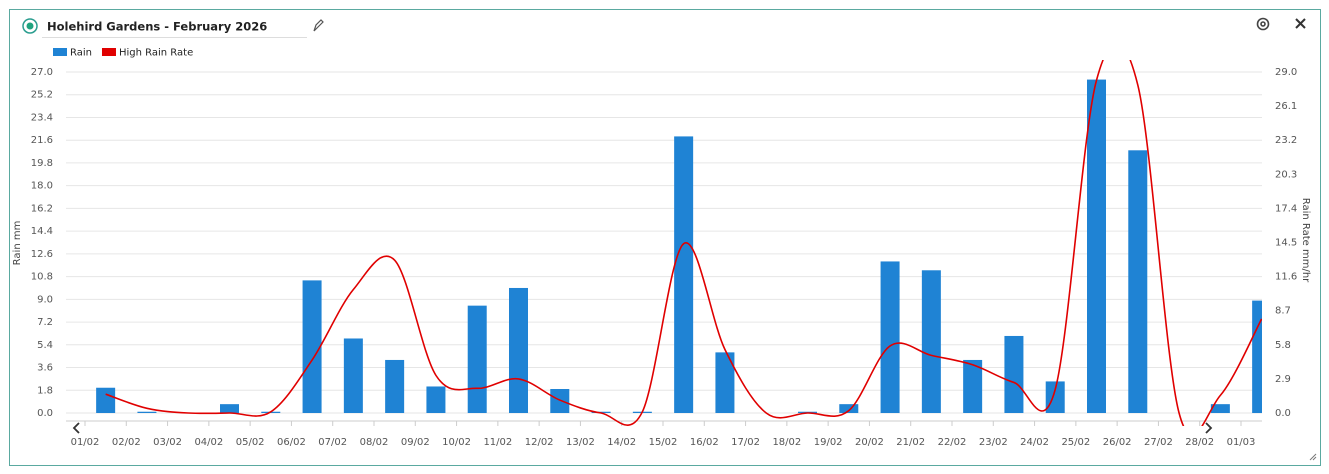 This screenshot has width=1329, height=474. Describe the element at coordinates (869, 442) in the screenshot. I see `x-tick-label: 20/02` at that location.